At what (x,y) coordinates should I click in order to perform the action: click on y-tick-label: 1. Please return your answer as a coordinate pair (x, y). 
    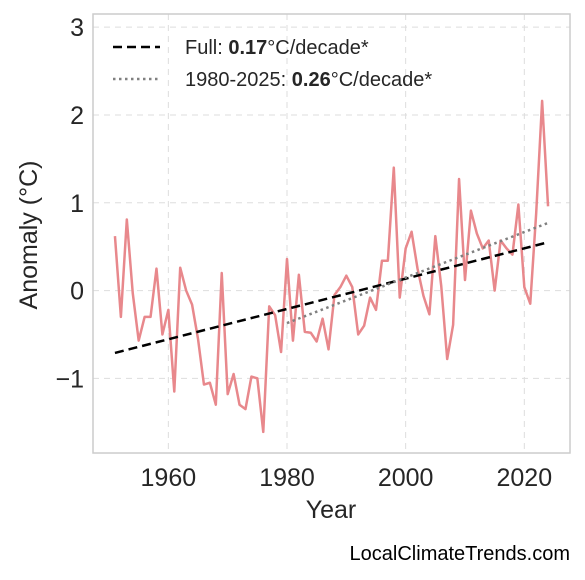
    Looking at the image, I should click on (77, 204).